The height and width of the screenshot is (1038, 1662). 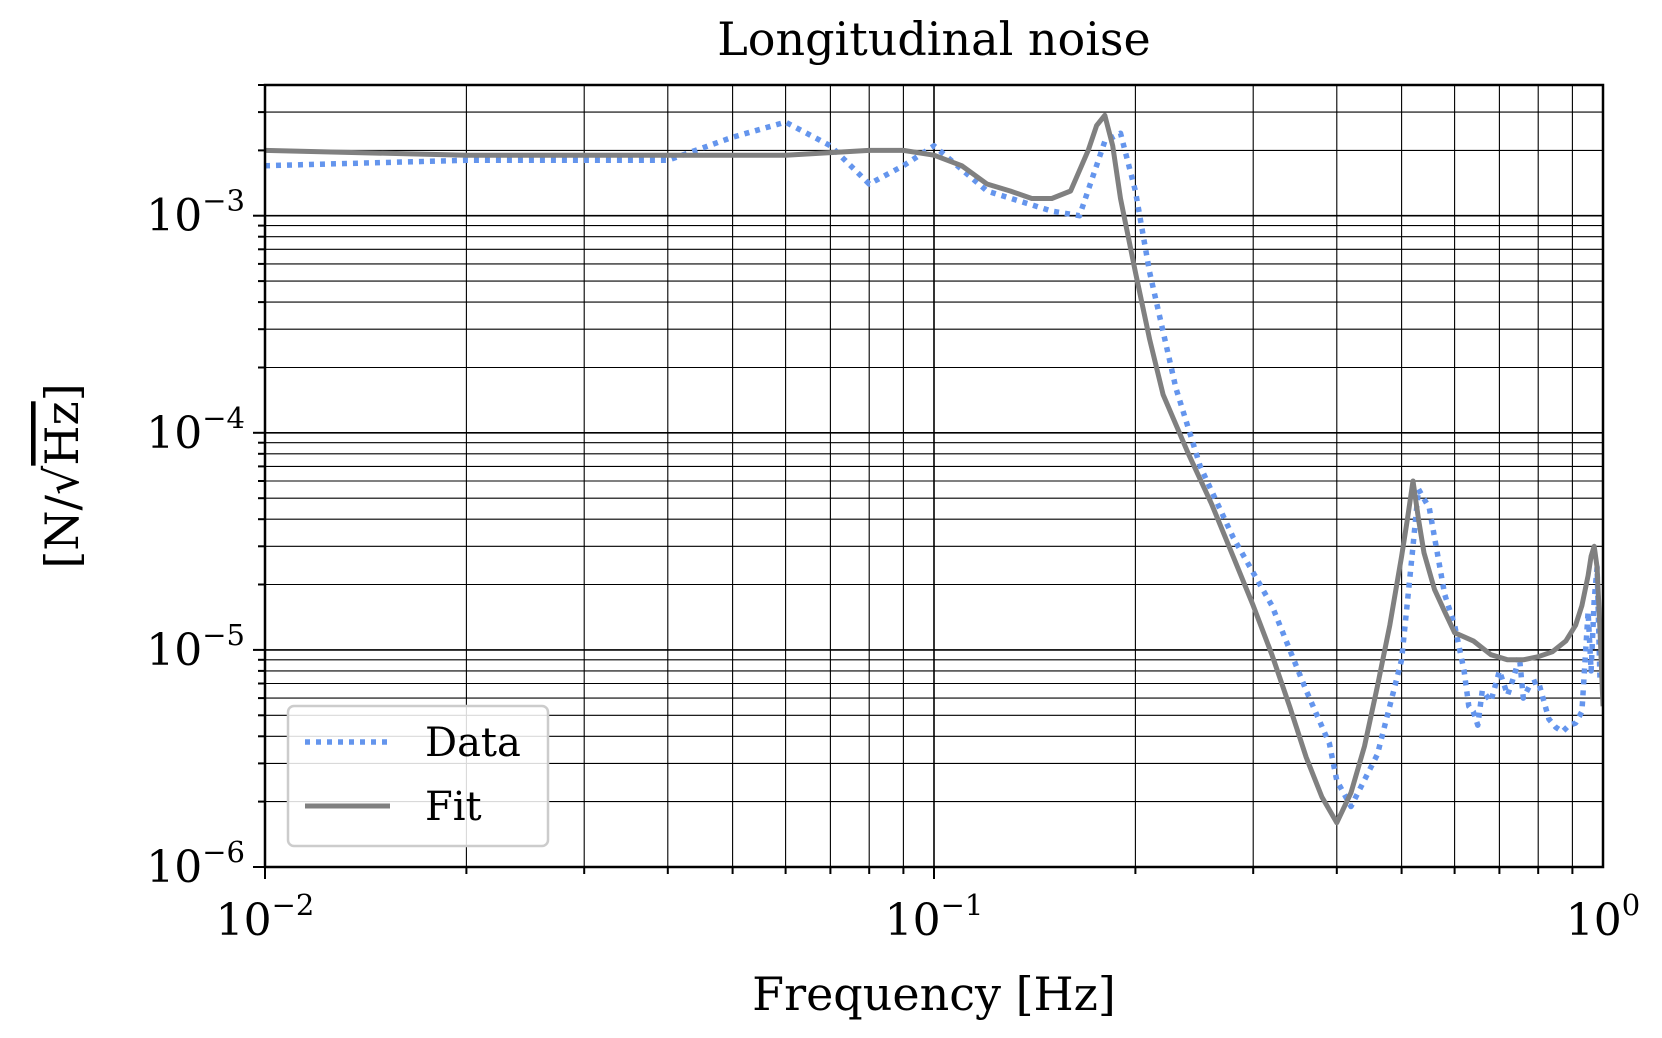 What do you see at coordinates (195, 647) in the screenshot?
I see `y-tick-label: 10⁻⁵` at bounding box center [195, 647].